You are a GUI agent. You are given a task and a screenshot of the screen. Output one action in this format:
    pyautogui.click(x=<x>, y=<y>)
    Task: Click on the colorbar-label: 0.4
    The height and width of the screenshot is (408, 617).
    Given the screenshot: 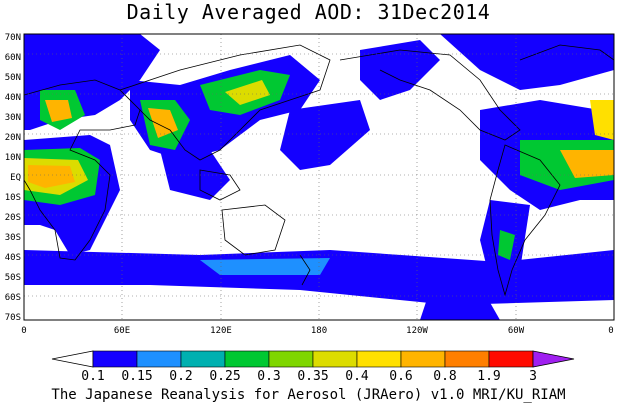 What is the action you would take?
    pyautogui.click(x=357, y=376)
    